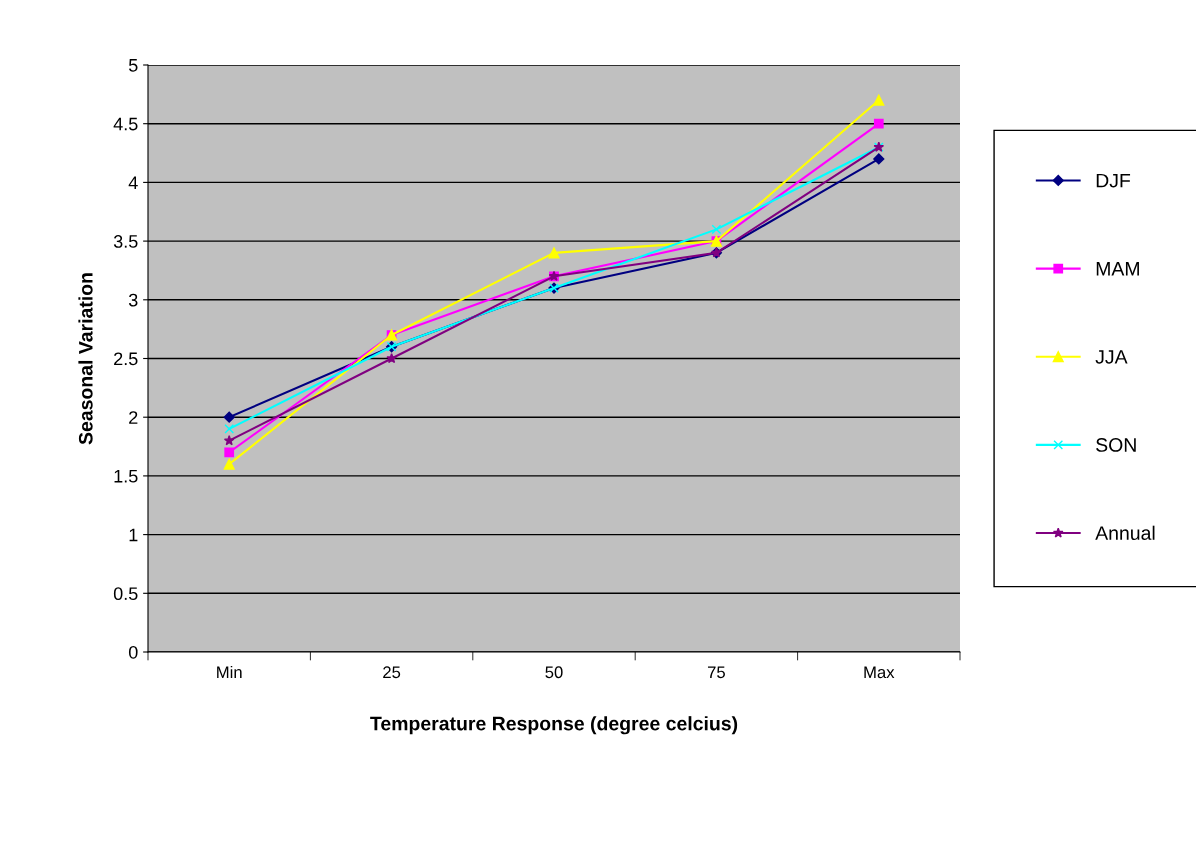  What do you see at coordinates (125, 241) in the screenshot?
I see `y-tick-label: 3.5` at bounding box center [125, 241].